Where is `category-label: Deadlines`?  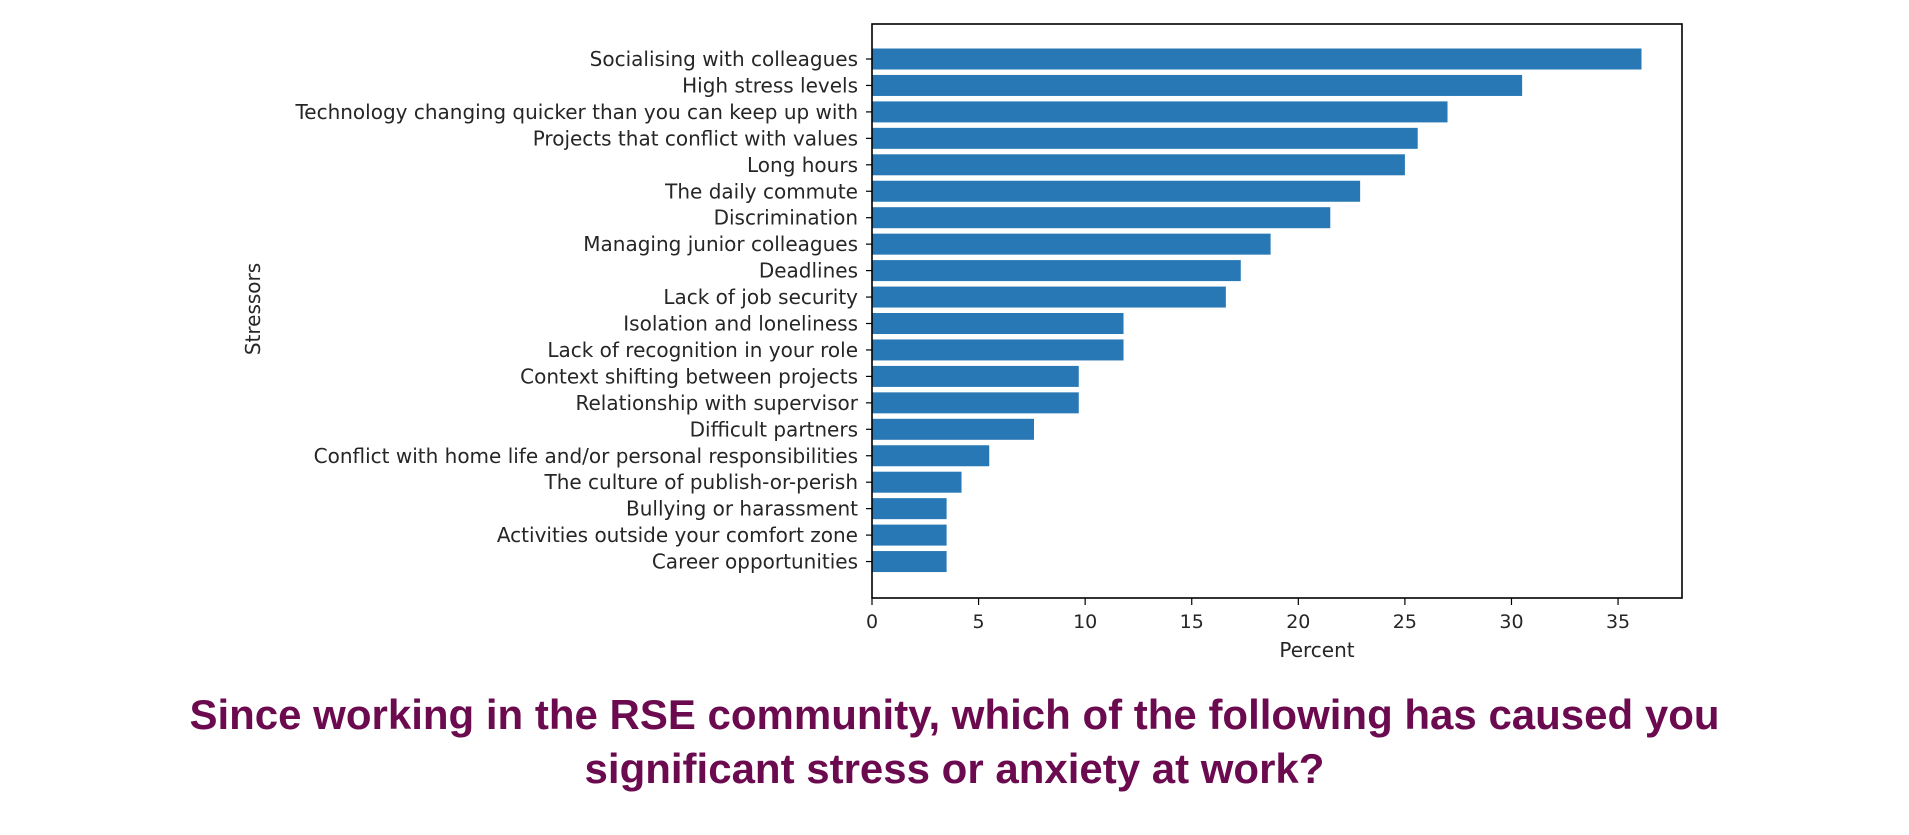
category-label: Deadlines is located at coordinates (808, 271).